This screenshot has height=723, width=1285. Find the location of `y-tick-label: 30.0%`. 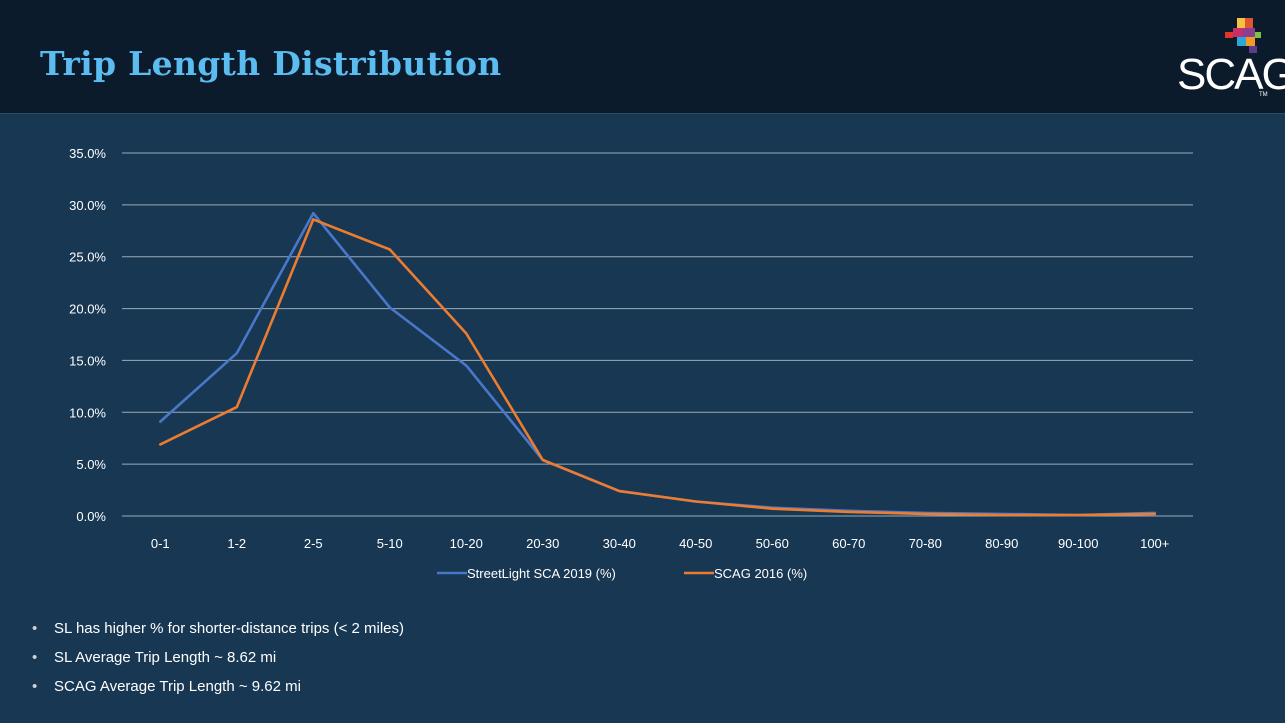

y-tick-label: 30.0% is located at coordinates (87, 205).